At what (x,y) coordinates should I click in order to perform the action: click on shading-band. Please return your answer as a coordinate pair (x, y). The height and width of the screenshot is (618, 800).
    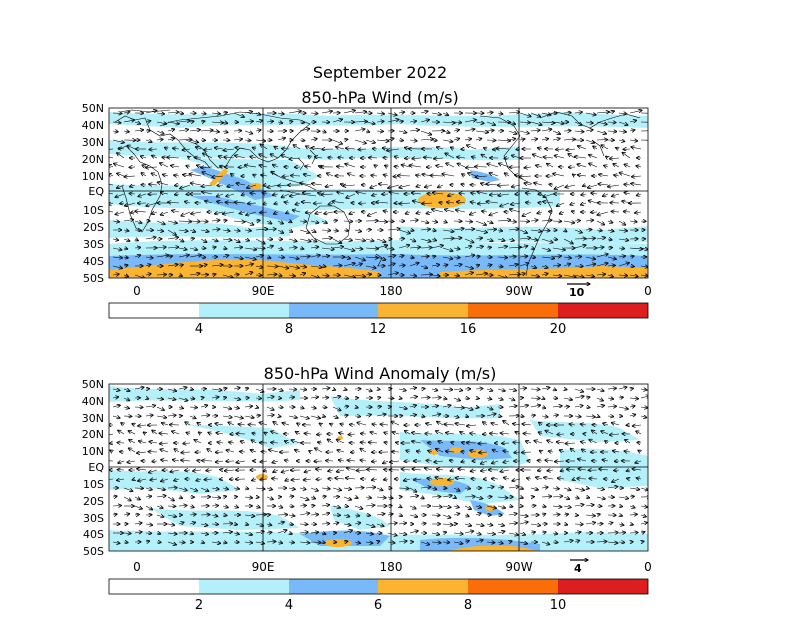
    Looking at the image, I should click on (199, 229).